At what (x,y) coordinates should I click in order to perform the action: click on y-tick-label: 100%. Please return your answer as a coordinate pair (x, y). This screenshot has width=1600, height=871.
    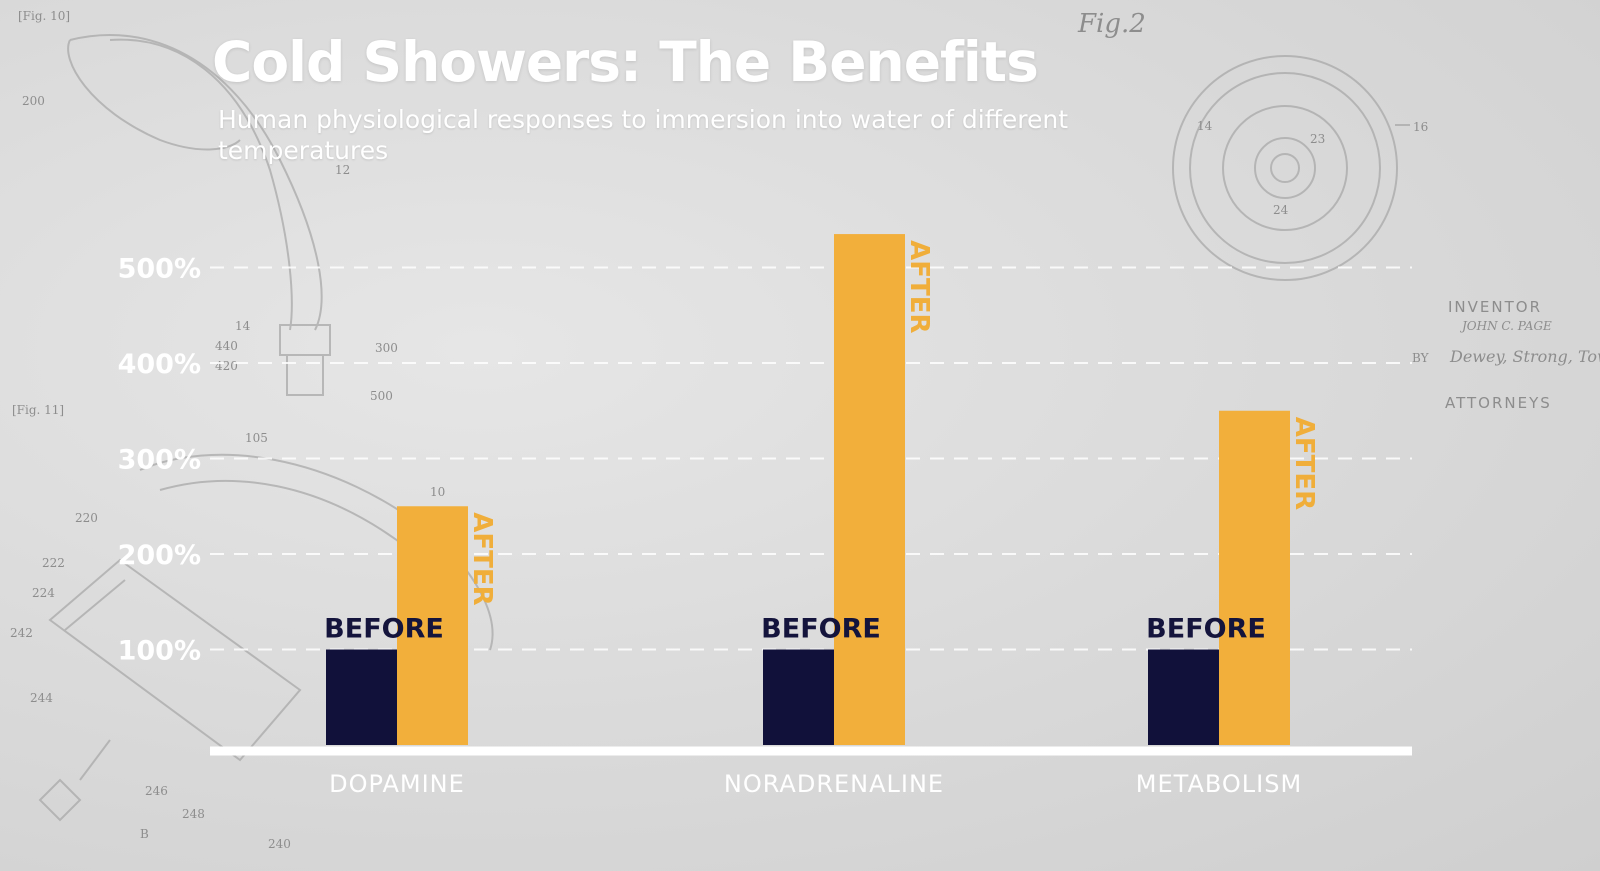
    Looking at the image, I should click on (159, 651).